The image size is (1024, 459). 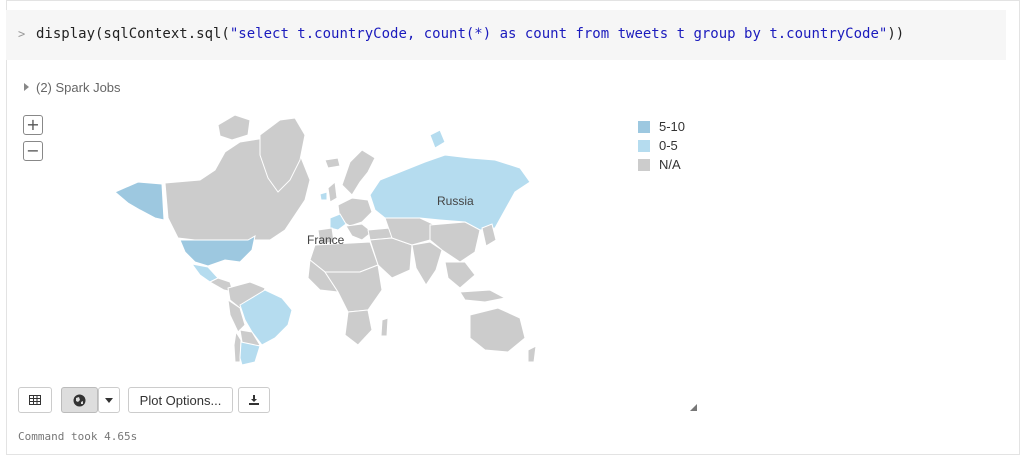 What do you see at coordinates (266, 317) in the screenshot?
I see `country-brazil` at bounding box center [266, 317].